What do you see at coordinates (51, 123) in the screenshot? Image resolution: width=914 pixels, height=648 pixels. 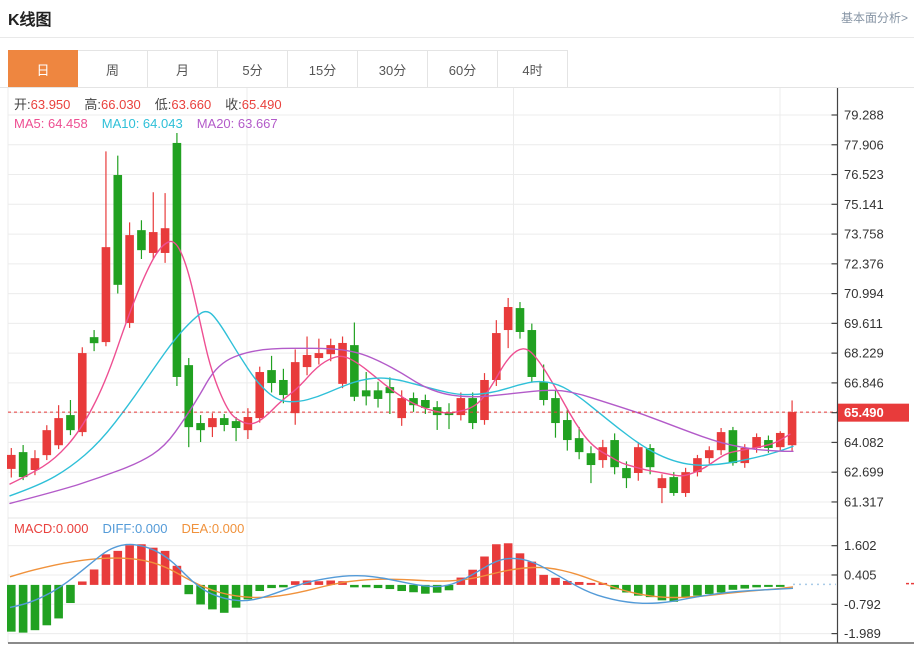 I see `ma-ma5-readout: MA5: 64.458` at bounding box center [51, 123].